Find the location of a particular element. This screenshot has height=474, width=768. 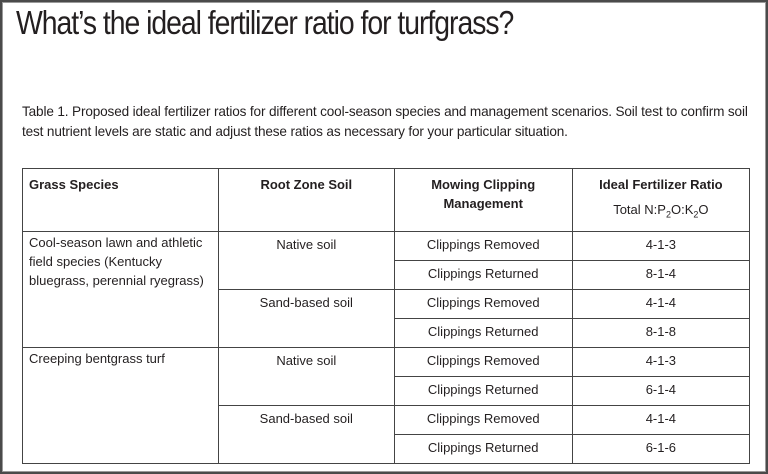

ratio-cell: 6-1-6 is located at coordinates (661, 449).